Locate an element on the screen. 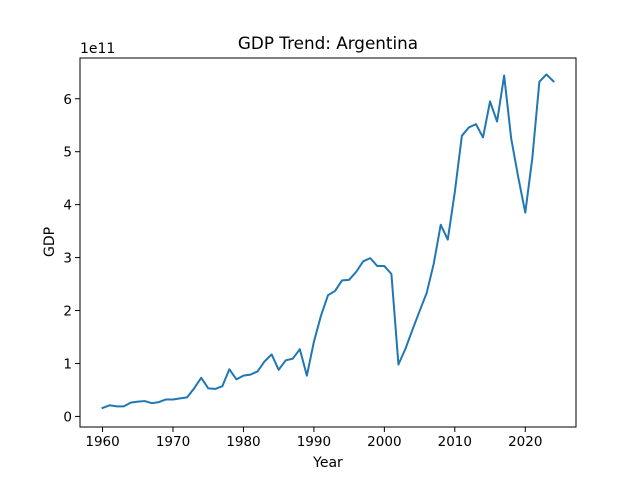  chart-title: GDP Trend: Argentina is located at coordinates (328, 43).